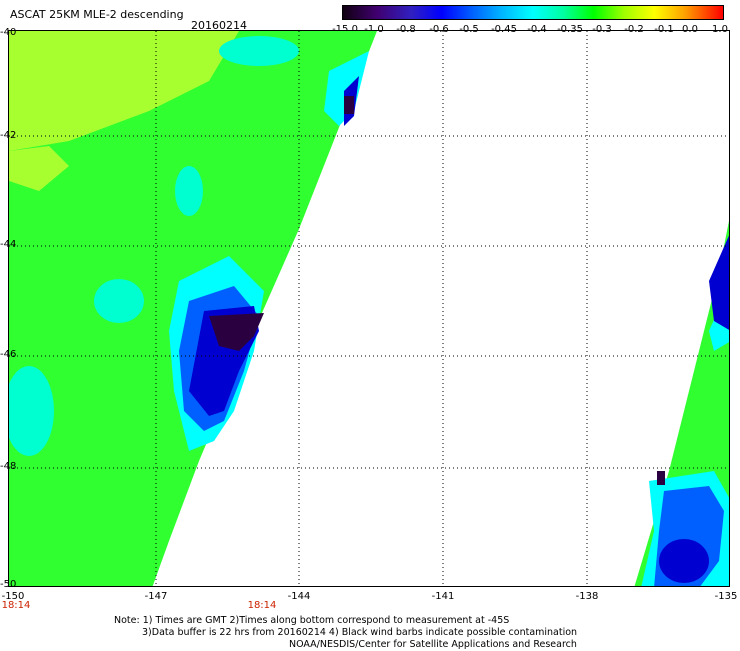  What do you see at coordinates (8, 466) in the screenshot?
I see `latitude-label: -48` at bounding box center [8, 466].